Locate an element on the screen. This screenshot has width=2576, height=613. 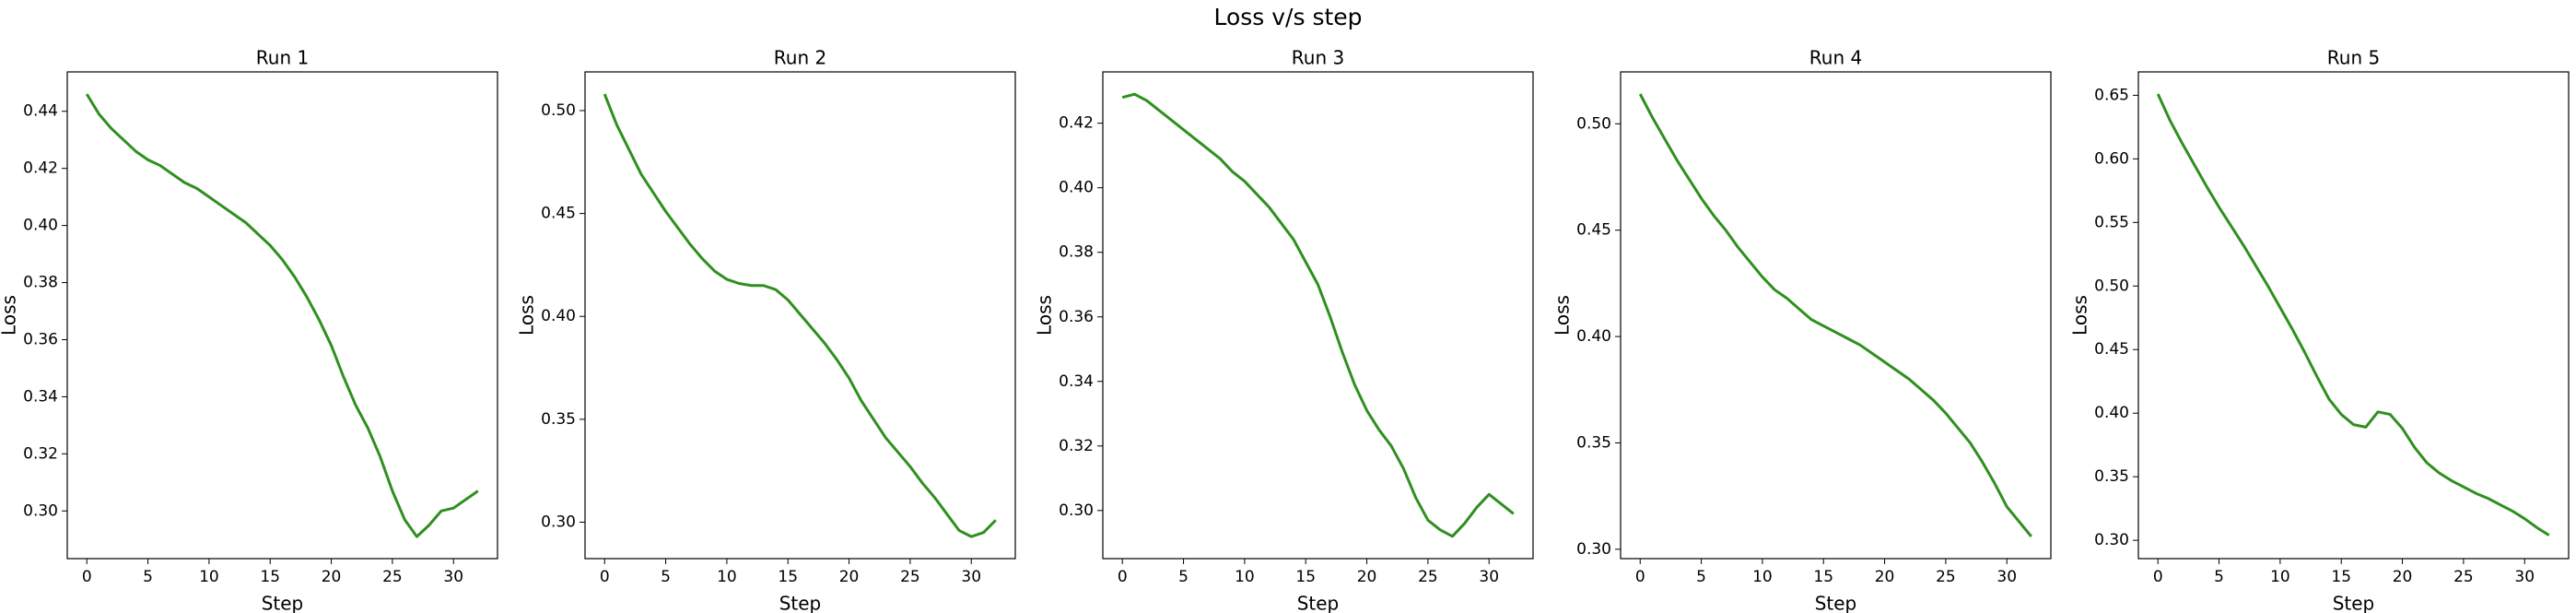
y-tick-label: 0.55 is located at coordinates (2111, 222).